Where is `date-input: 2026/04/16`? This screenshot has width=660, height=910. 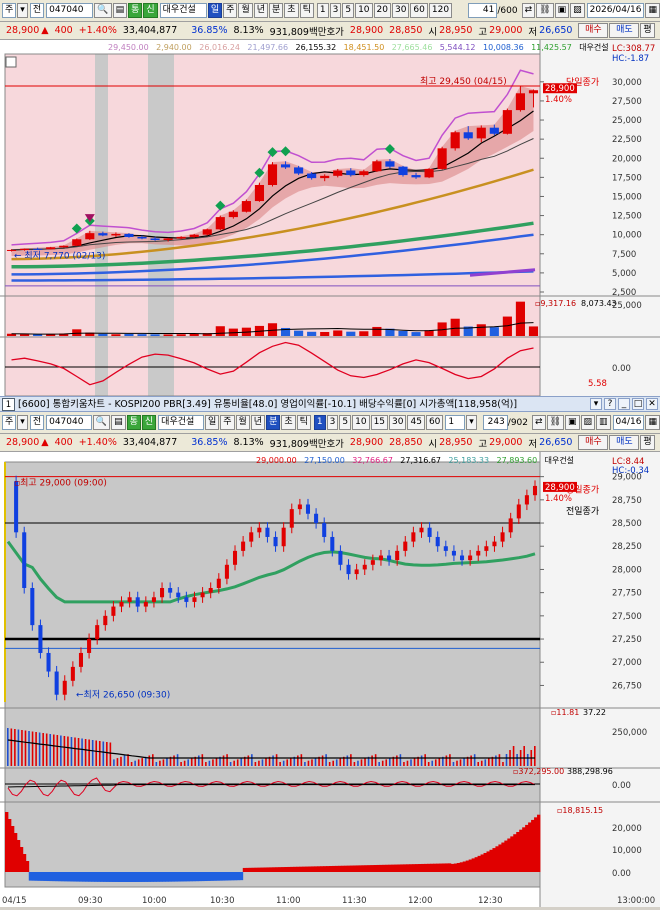 date-input: 2026/04/16 is located at coordinates (615, 10).